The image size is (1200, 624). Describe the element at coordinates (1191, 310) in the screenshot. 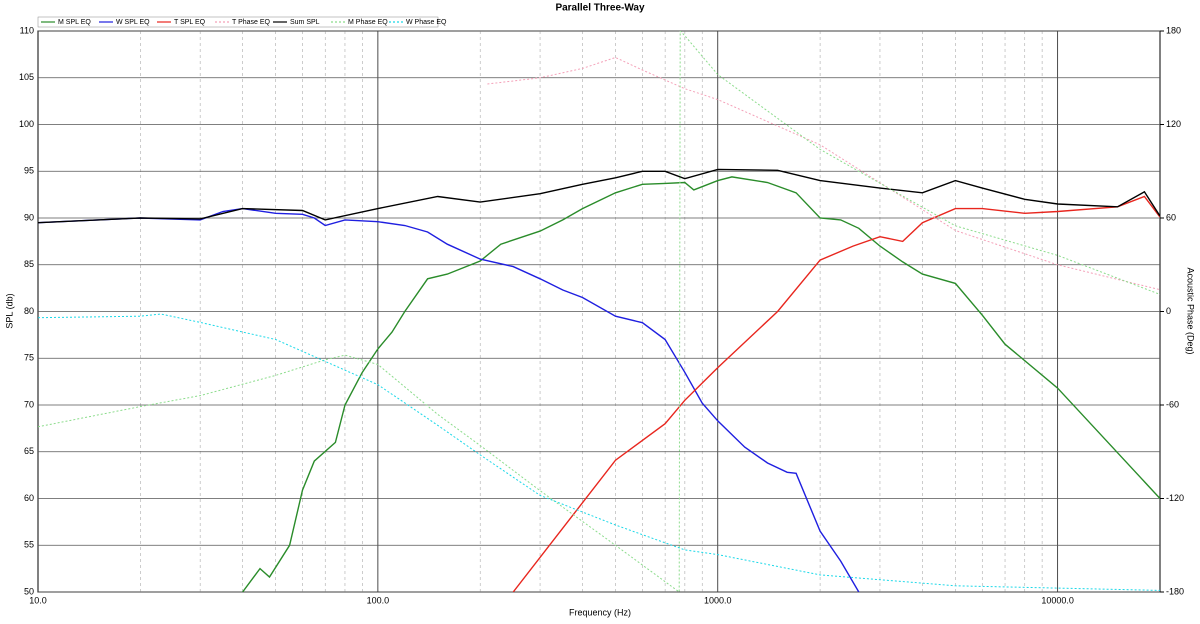

I see `y2-axis-label: Acoustic Phase (Deg)` at that location.